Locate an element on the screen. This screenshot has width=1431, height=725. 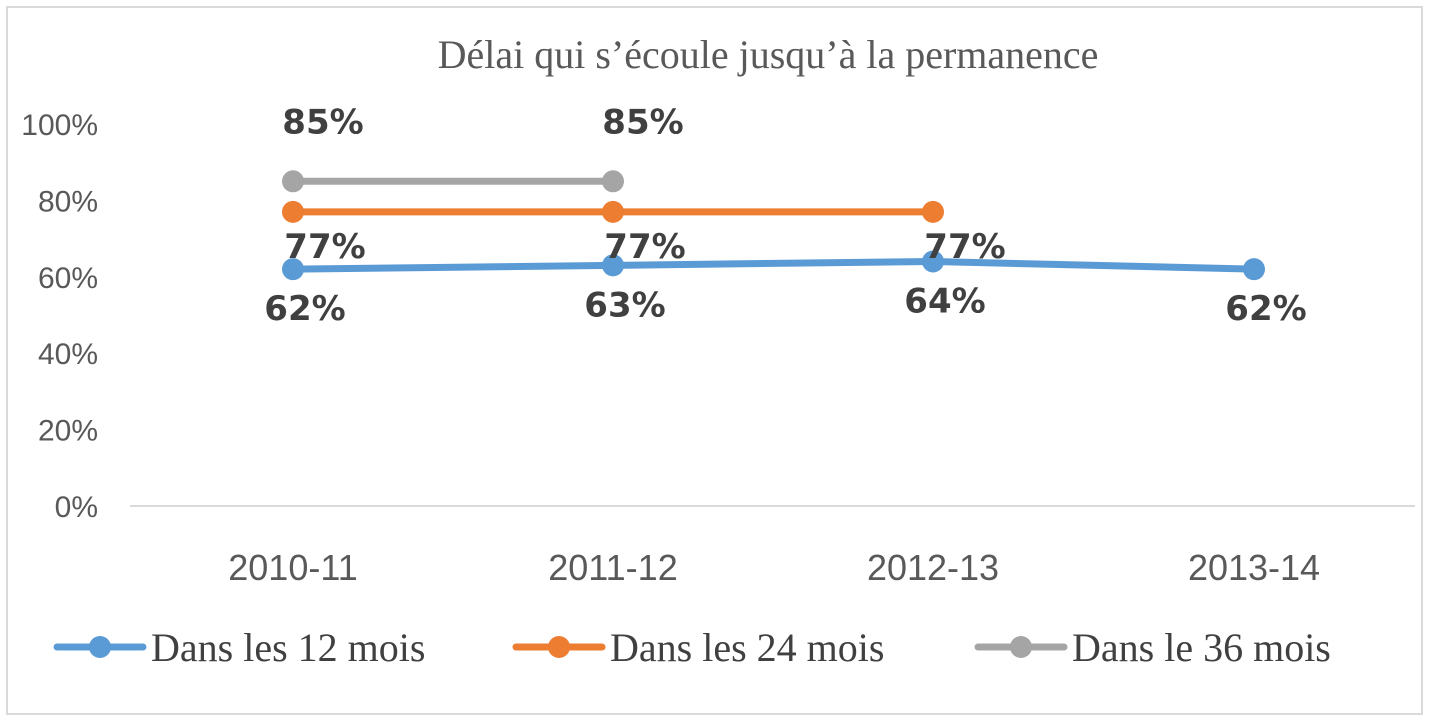
legend-label: Dans le 36 mois is located at coordinates (1201, 647).